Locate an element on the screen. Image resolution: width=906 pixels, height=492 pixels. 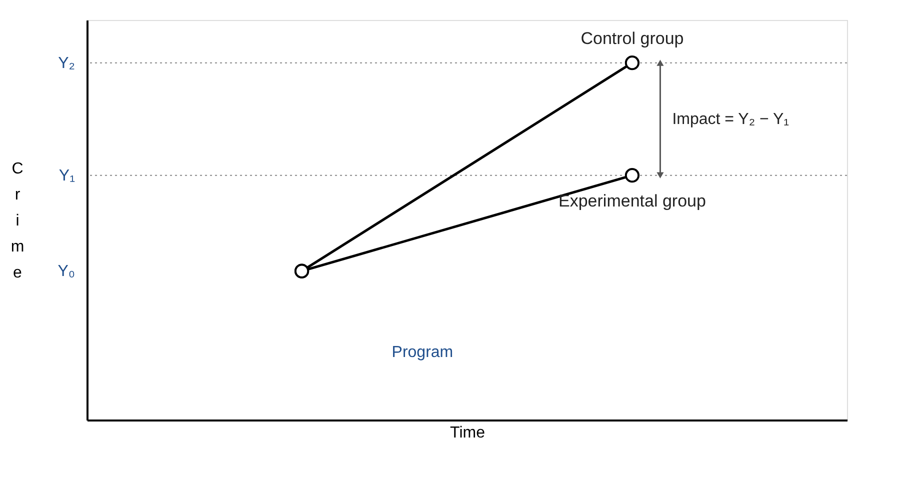
y-axis-title: Crime is located at coordinates (17, 221).